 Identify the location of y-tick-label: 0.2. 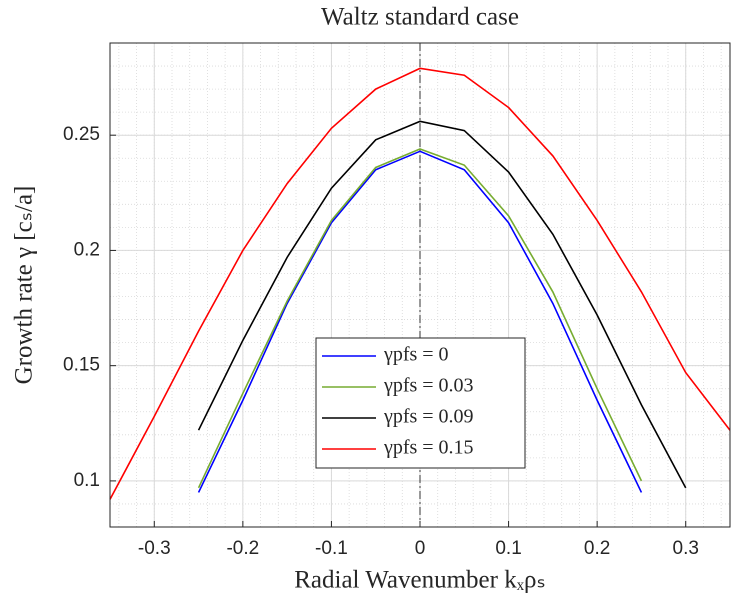
(87, 249).